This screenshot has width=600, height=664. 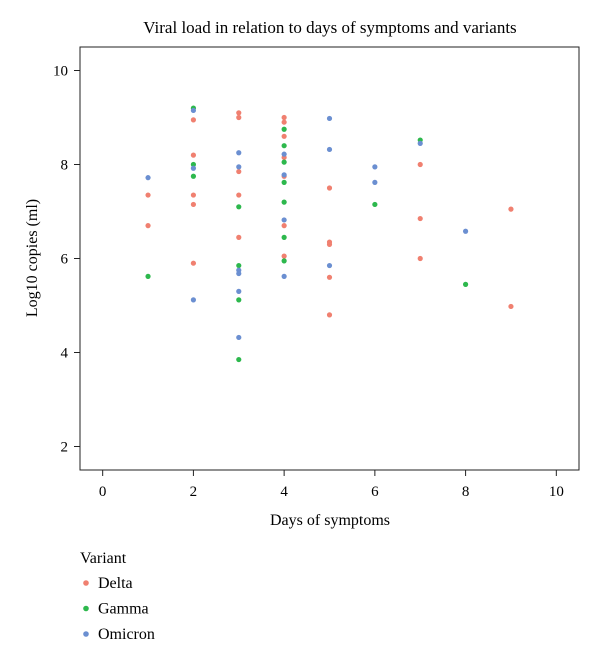 I want to click on y-tick-label: 8, so click(x=65, y=166).